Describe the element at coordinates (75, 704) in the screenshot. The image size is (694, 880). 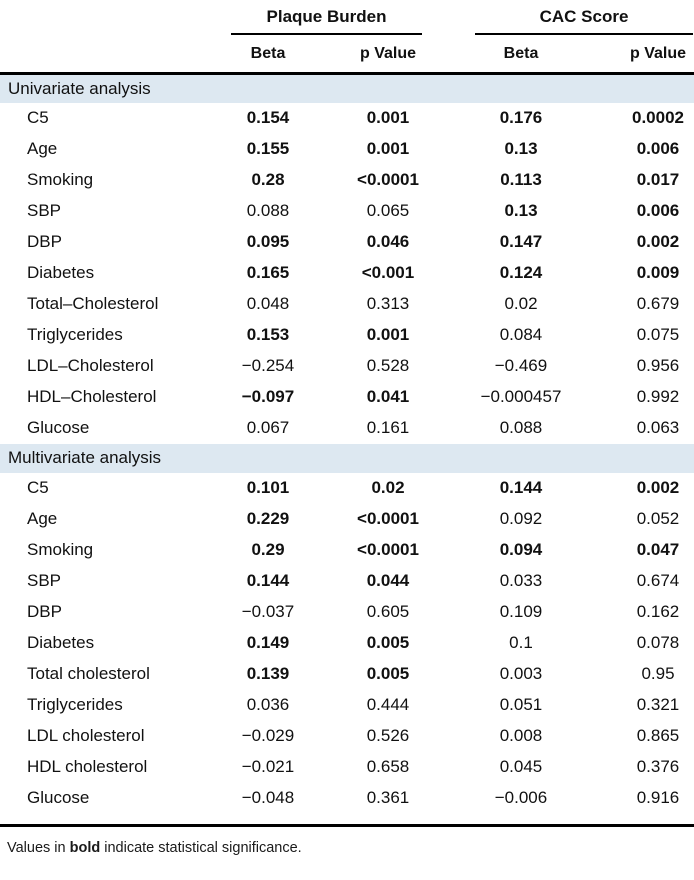
I see `row-label: Triglycerides` at that location.